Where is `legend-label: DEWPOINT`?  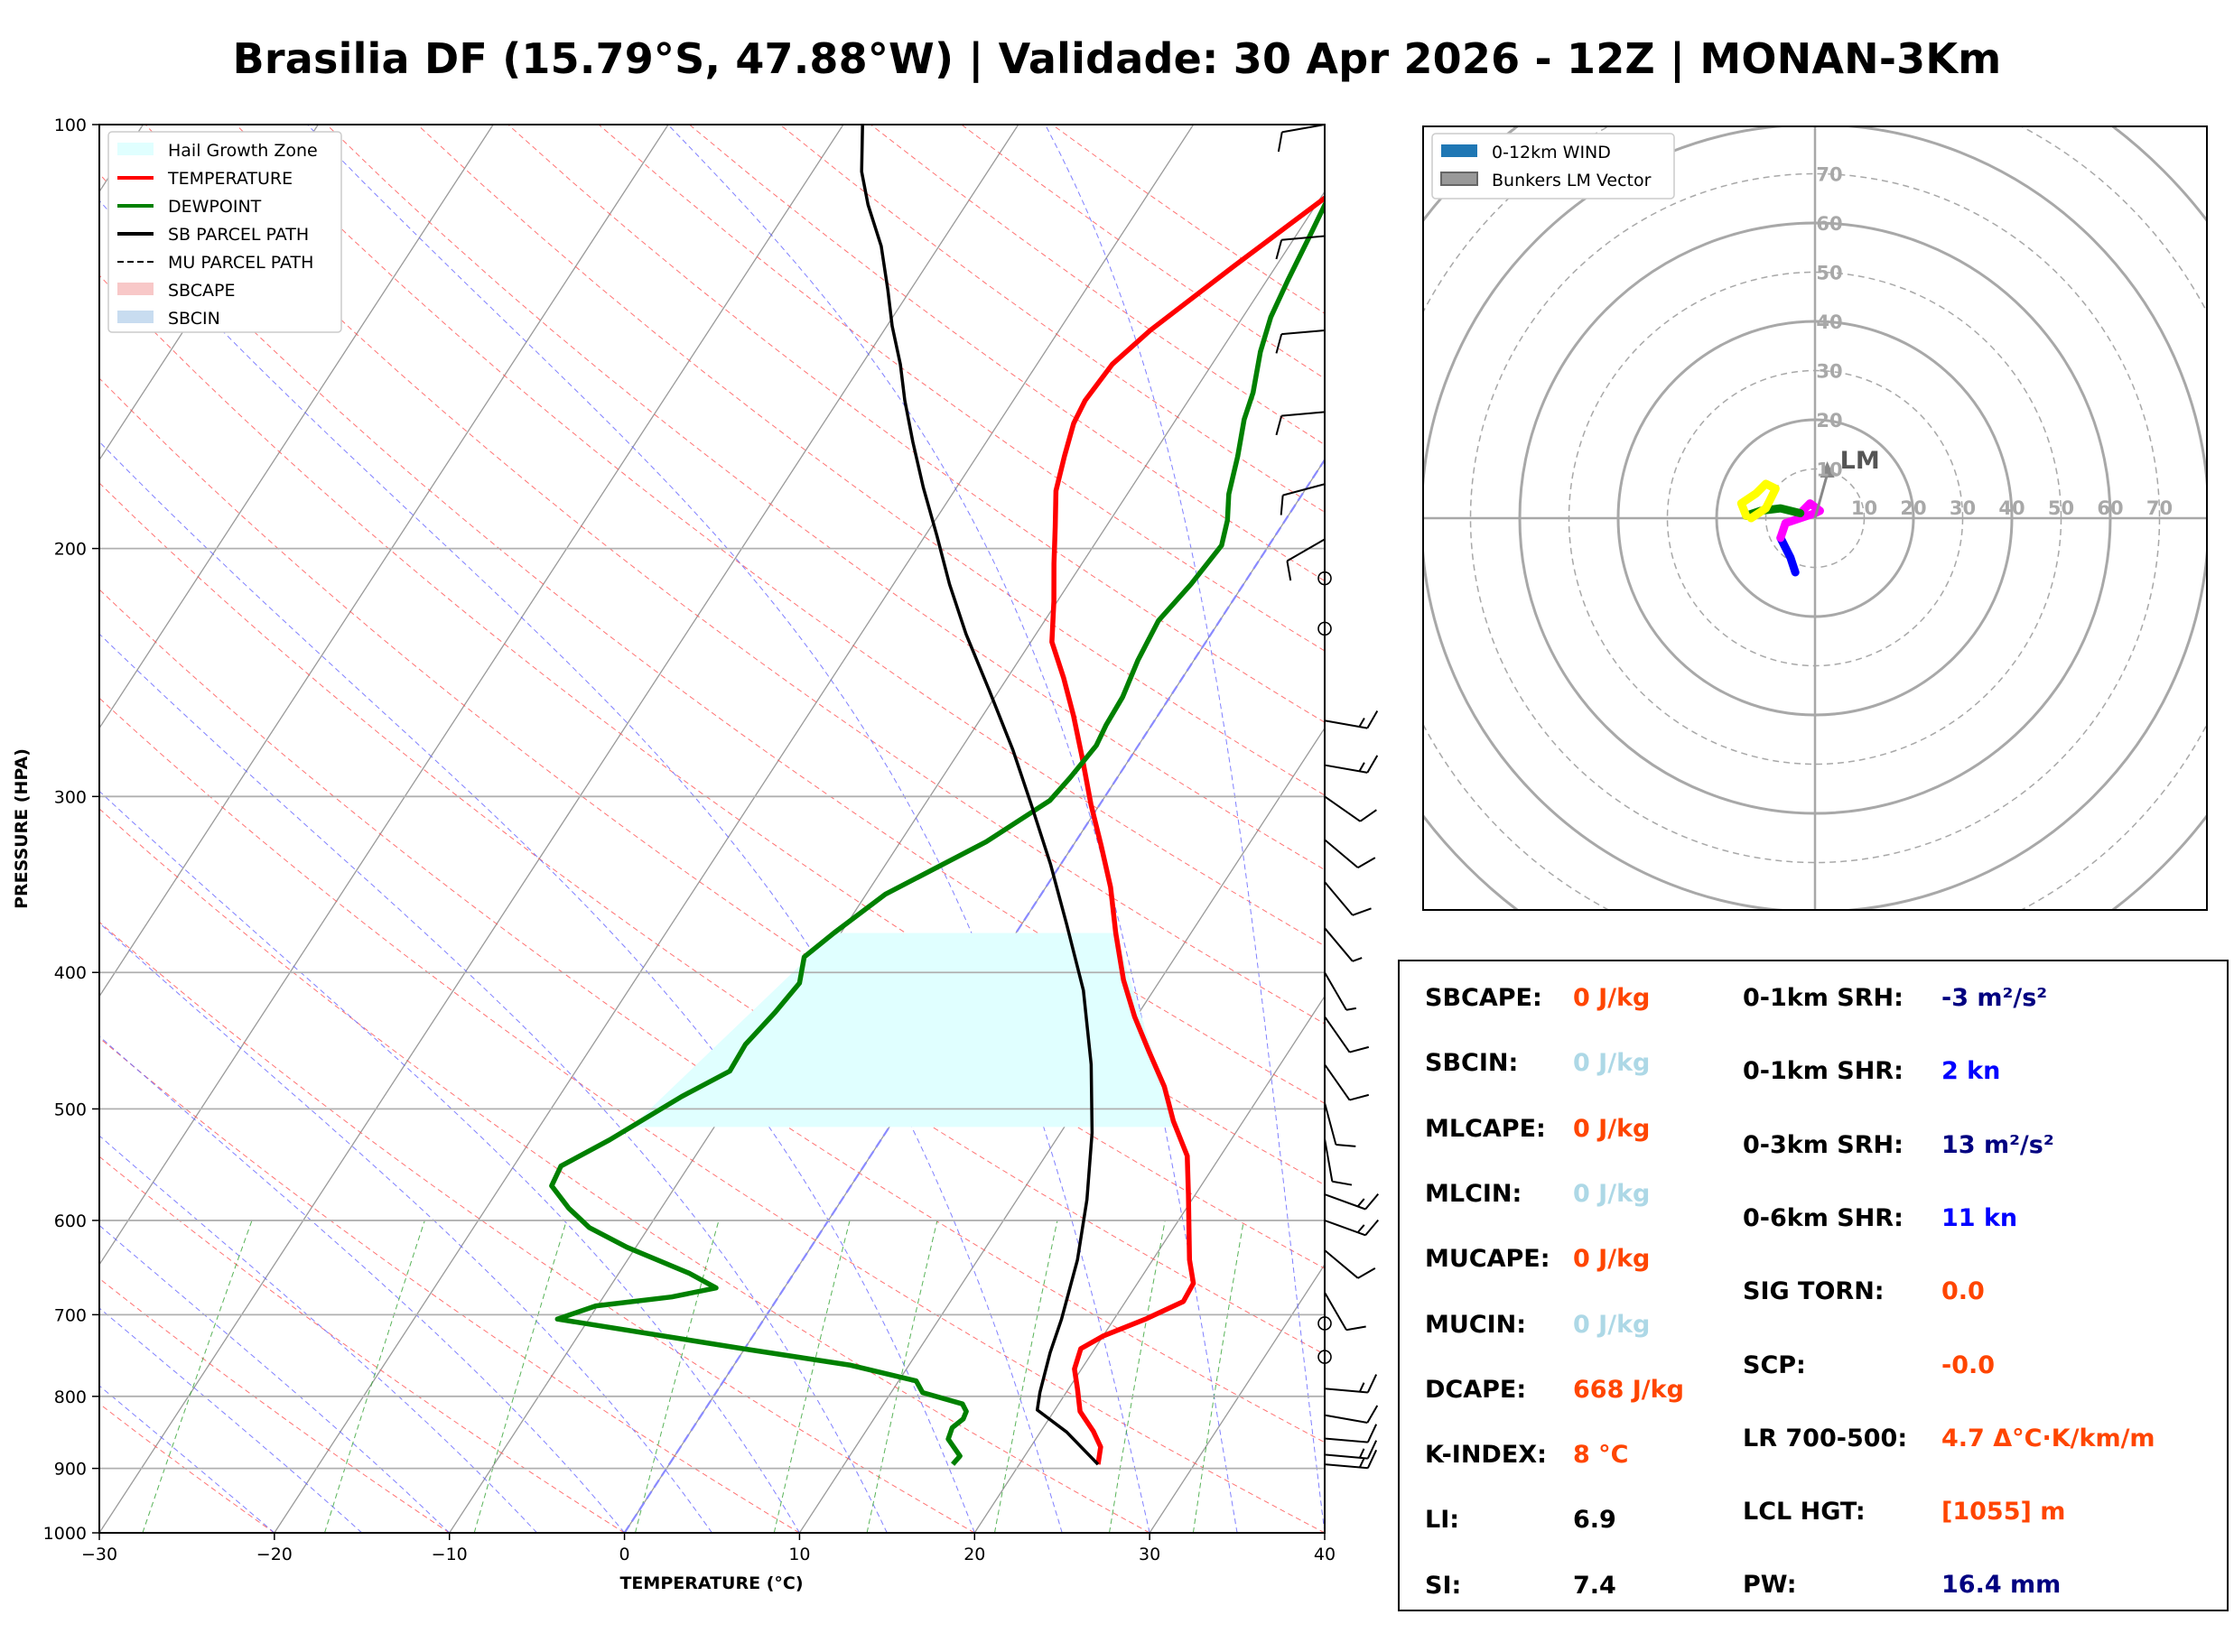
legend-label: DEWPOINT is located at coordinates (215, 207).